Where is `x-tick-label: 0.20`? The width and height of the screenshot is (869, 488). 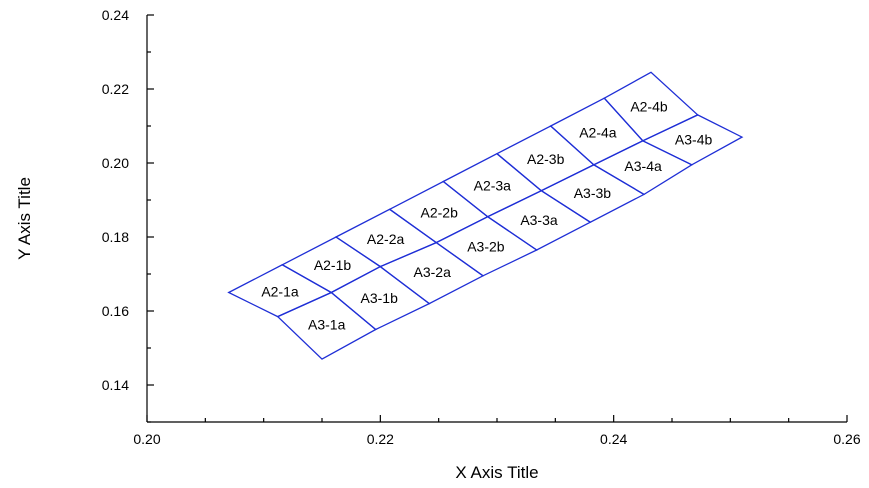
x-tick-label: 0.20 is located at coordinates (146, 439).